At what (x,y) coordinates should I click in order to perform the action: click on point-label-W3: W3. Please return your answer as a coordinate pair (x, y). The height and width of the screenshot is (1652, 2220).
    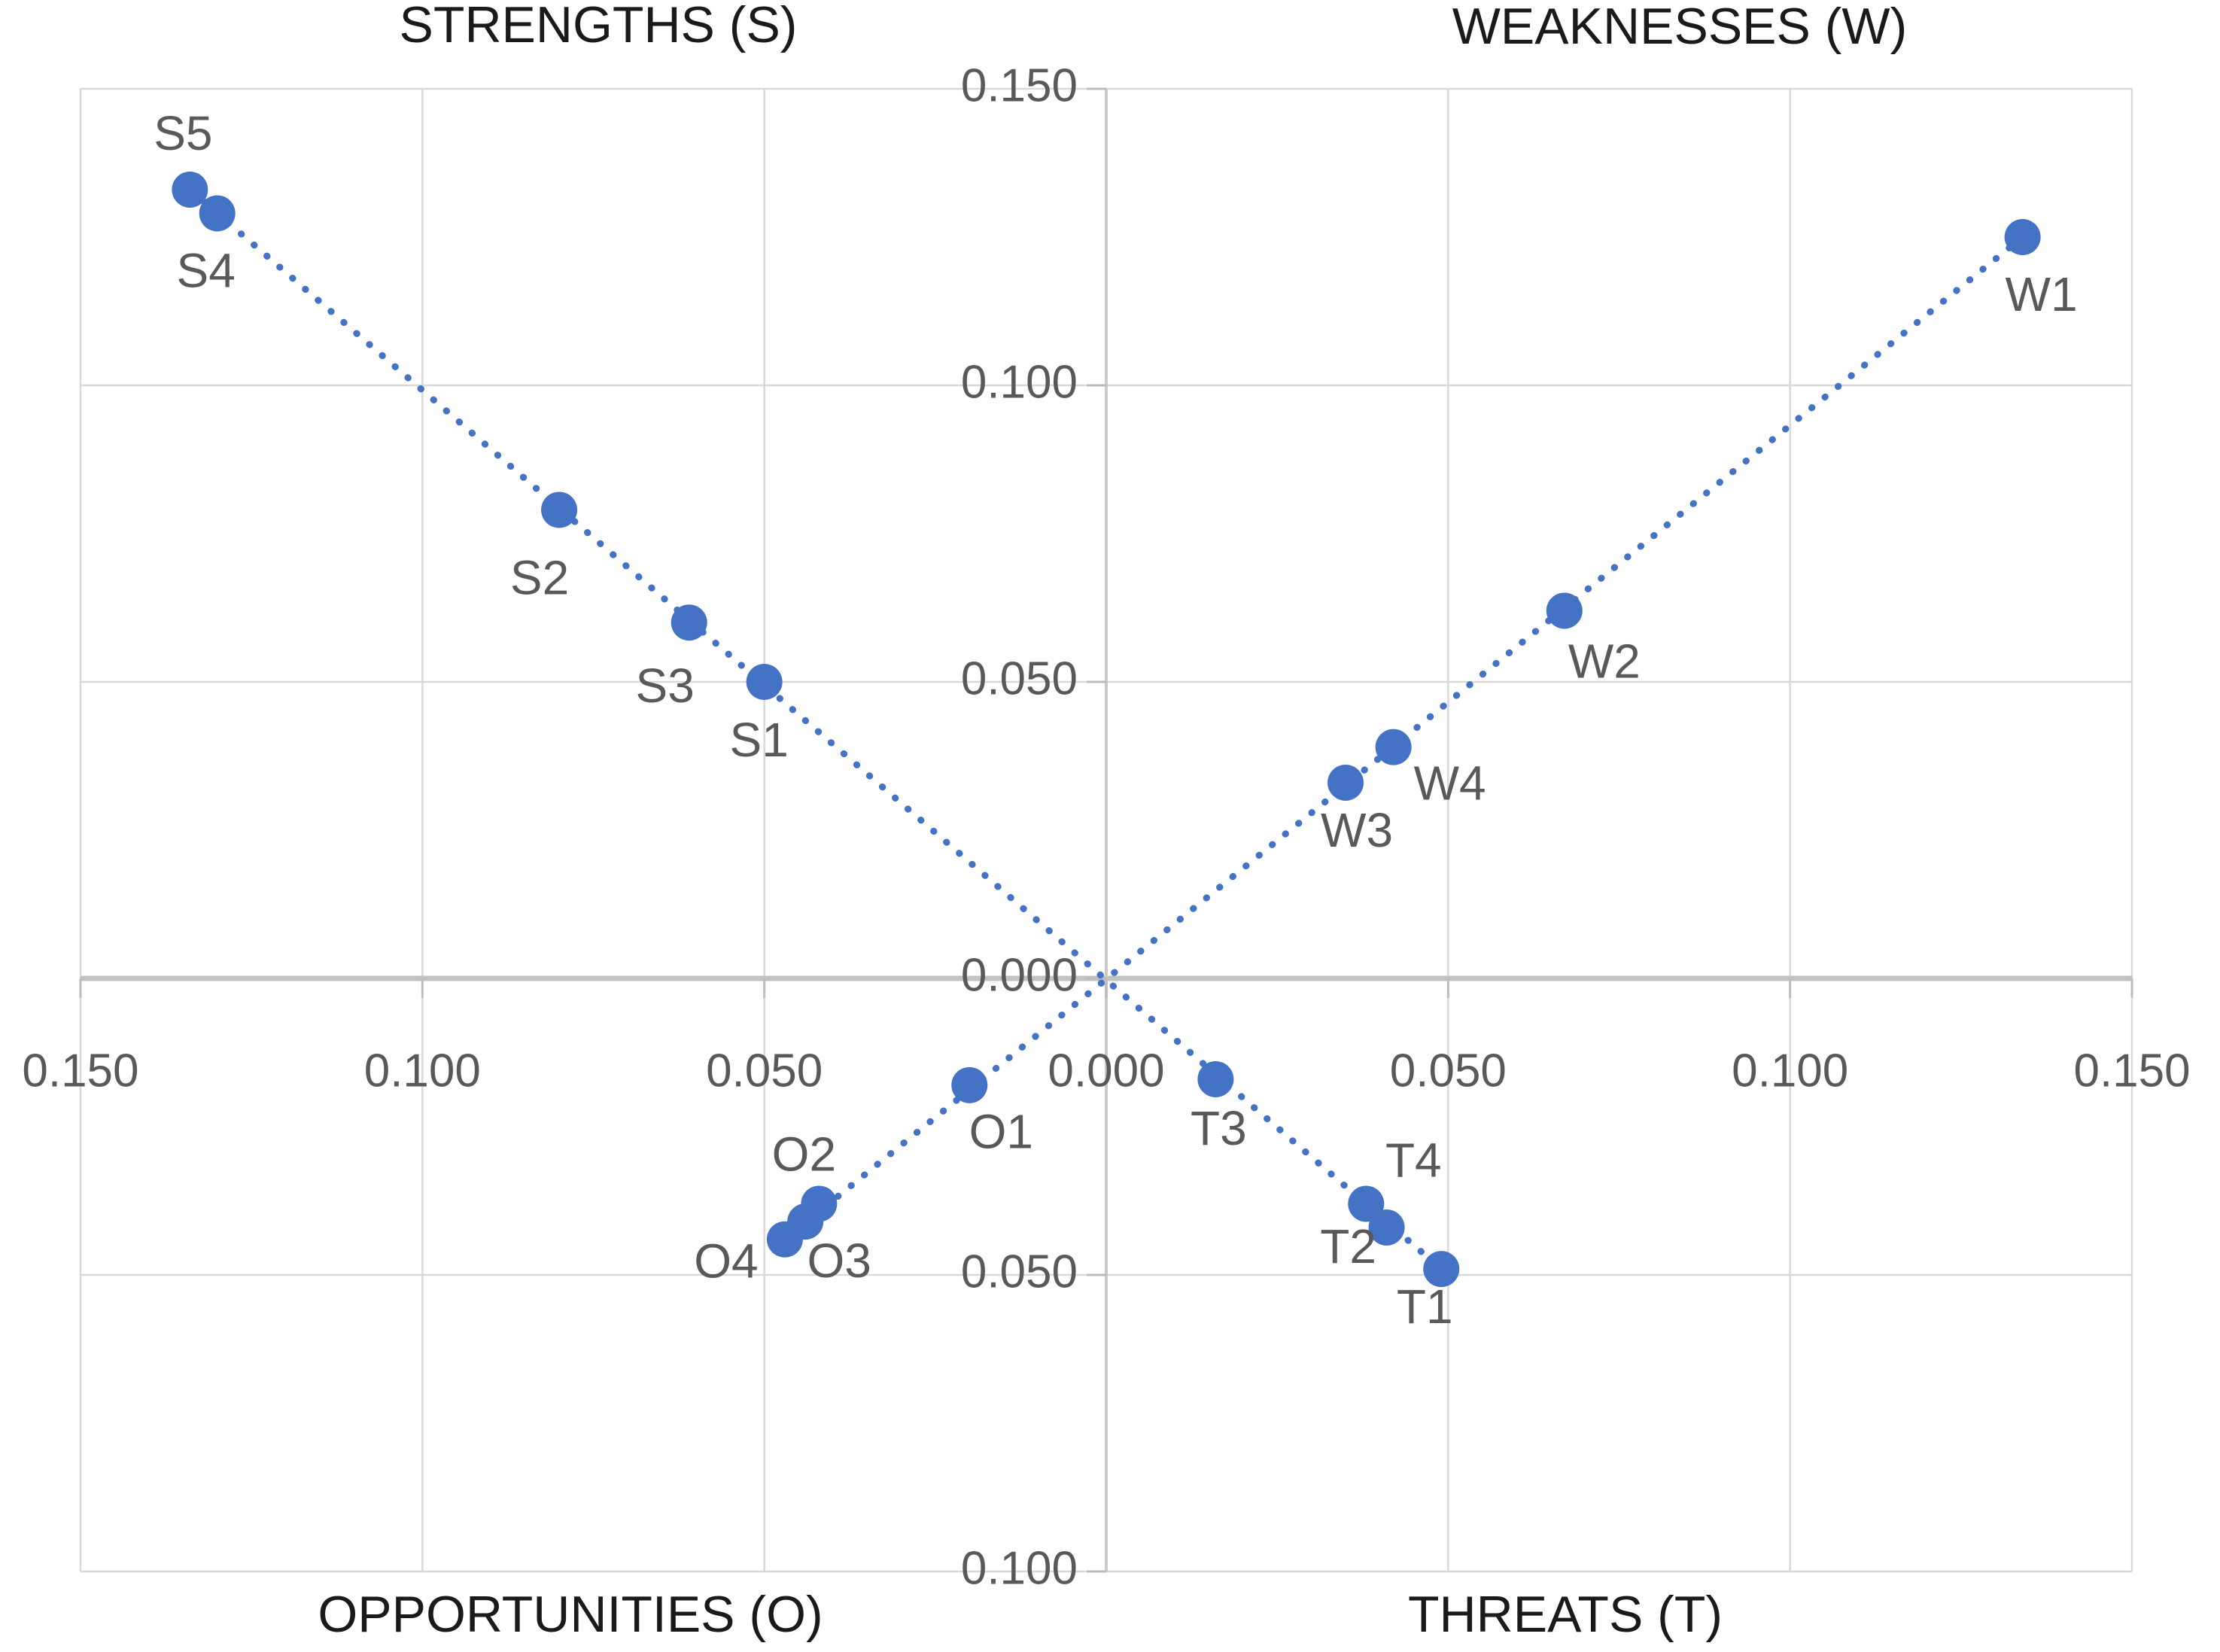
    Looking at the image, I should click on (1357, 830).